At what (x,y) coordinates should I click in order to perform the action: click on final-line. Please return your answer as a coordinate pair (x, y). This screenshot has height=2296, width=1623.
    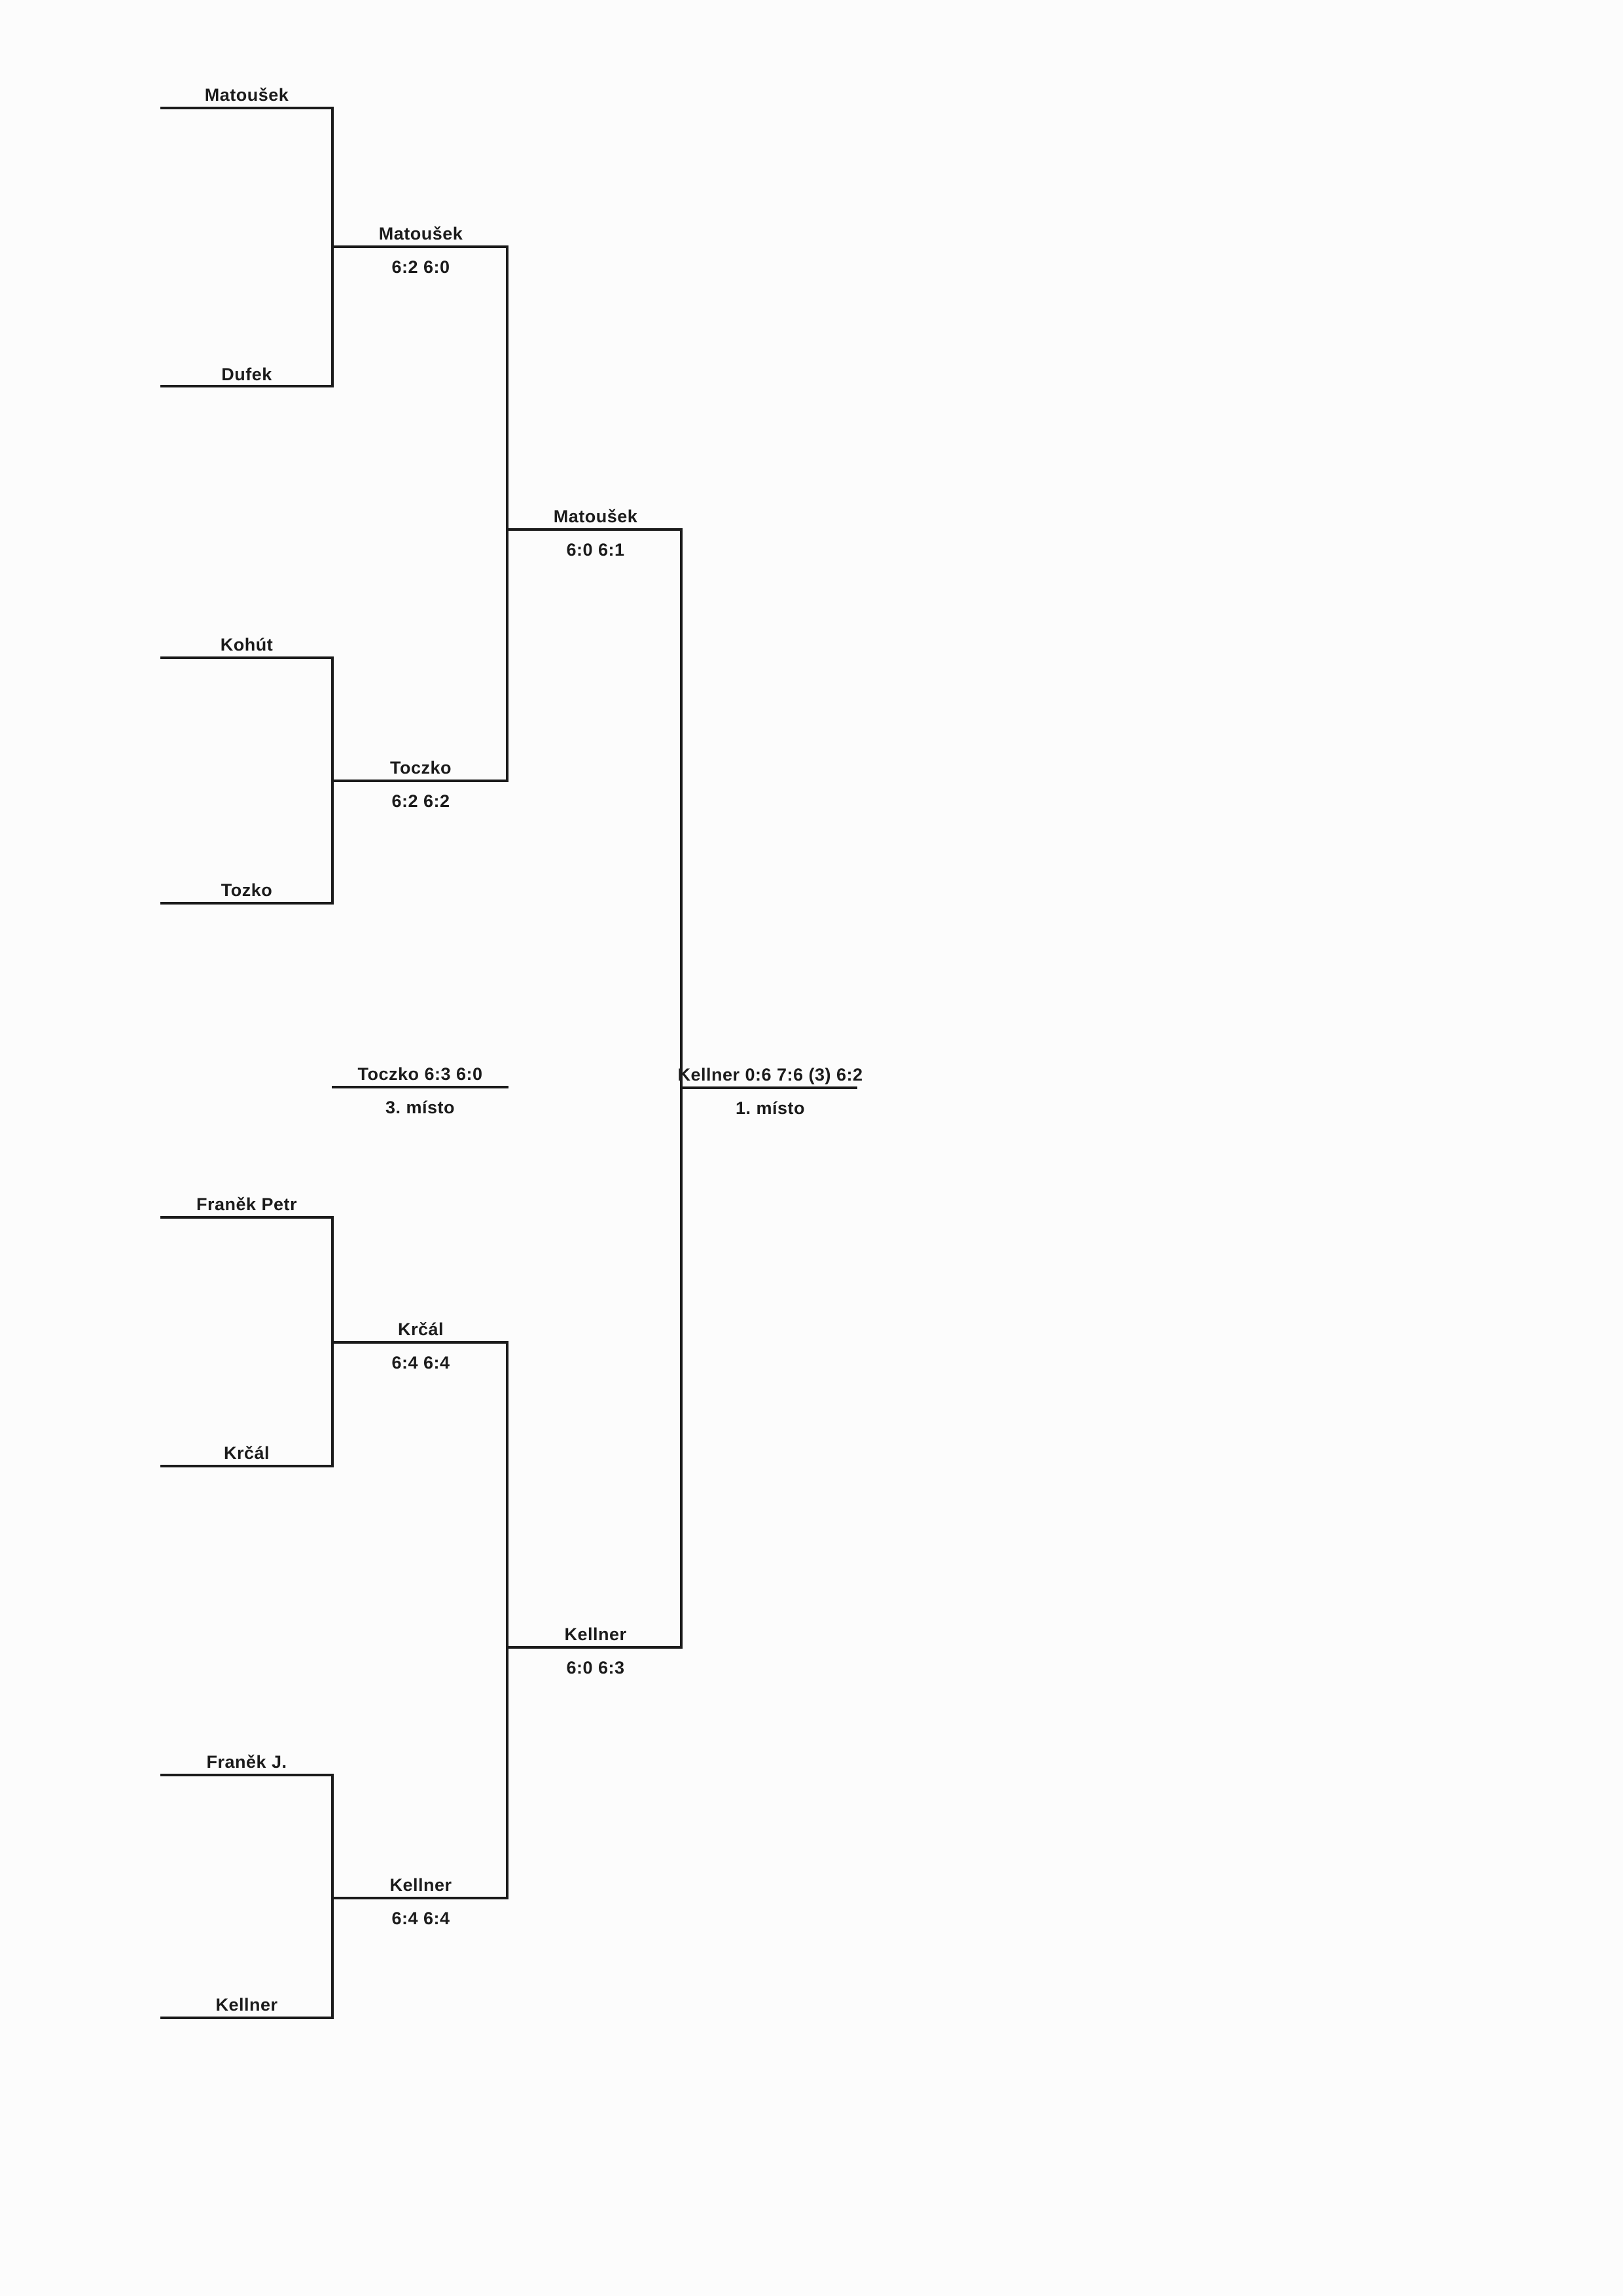
    Looking at the image, I should click on (770, 1087).